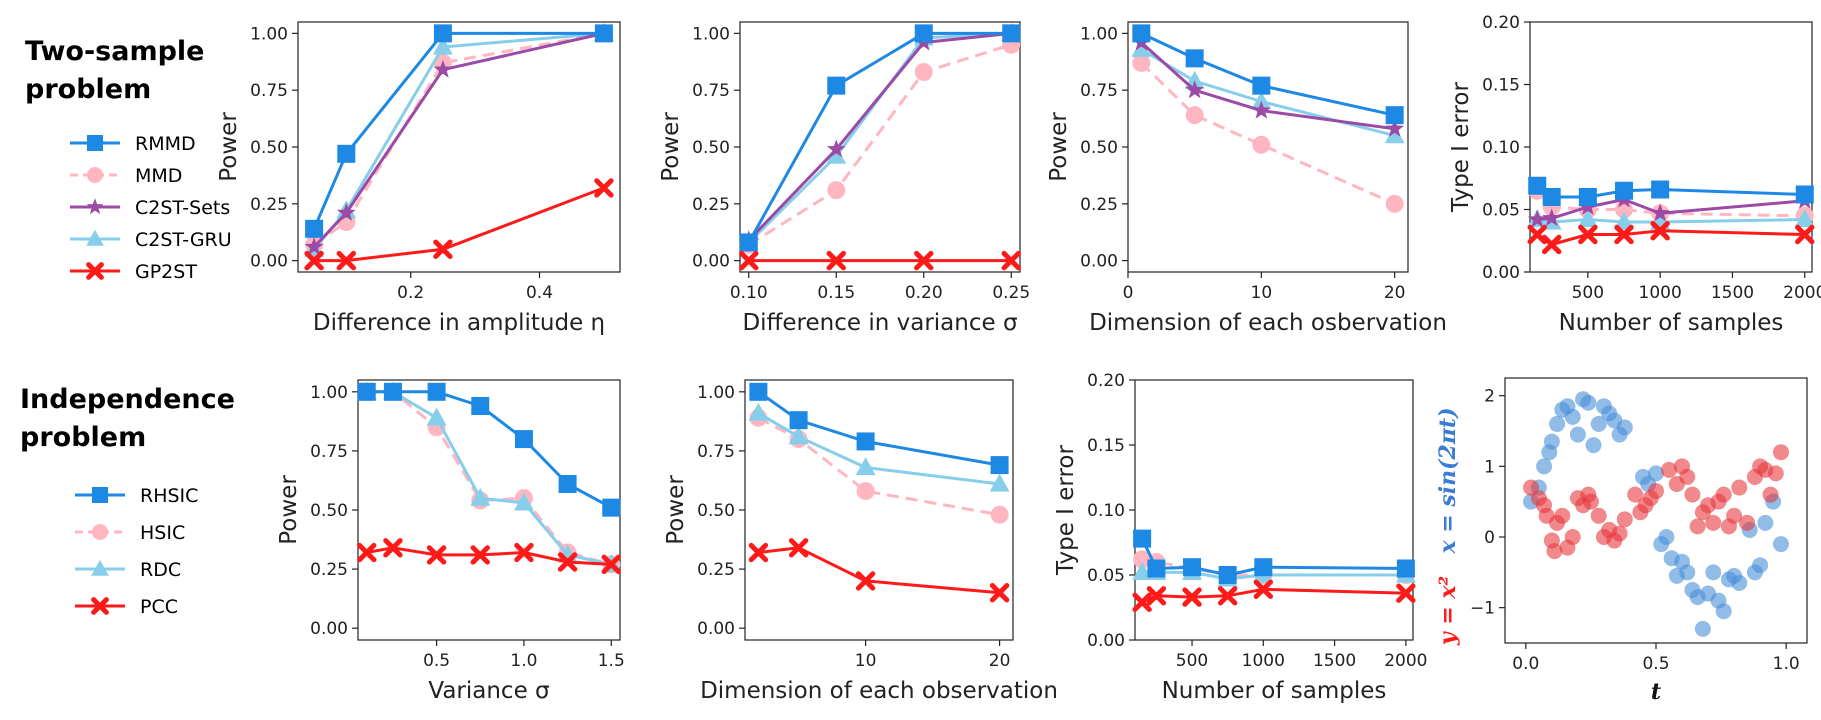  Describe the element at coordinates (1489, 467) in the screenshot. I see `y-tick-label: 1` at that location.